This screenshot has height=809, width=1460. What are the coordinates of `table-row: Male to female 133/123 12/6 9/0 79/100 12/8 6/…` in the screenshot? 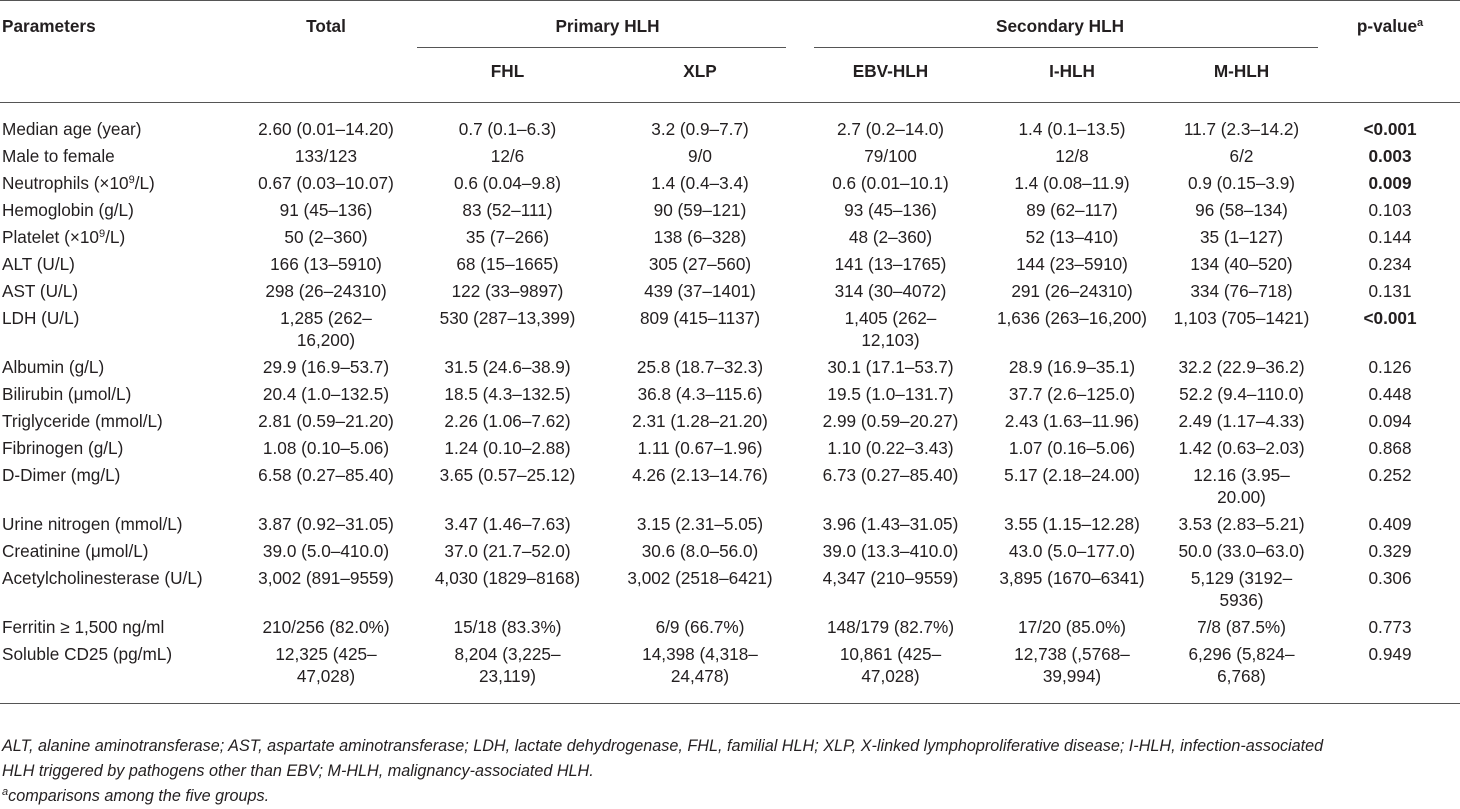 It's located at (730, 158).